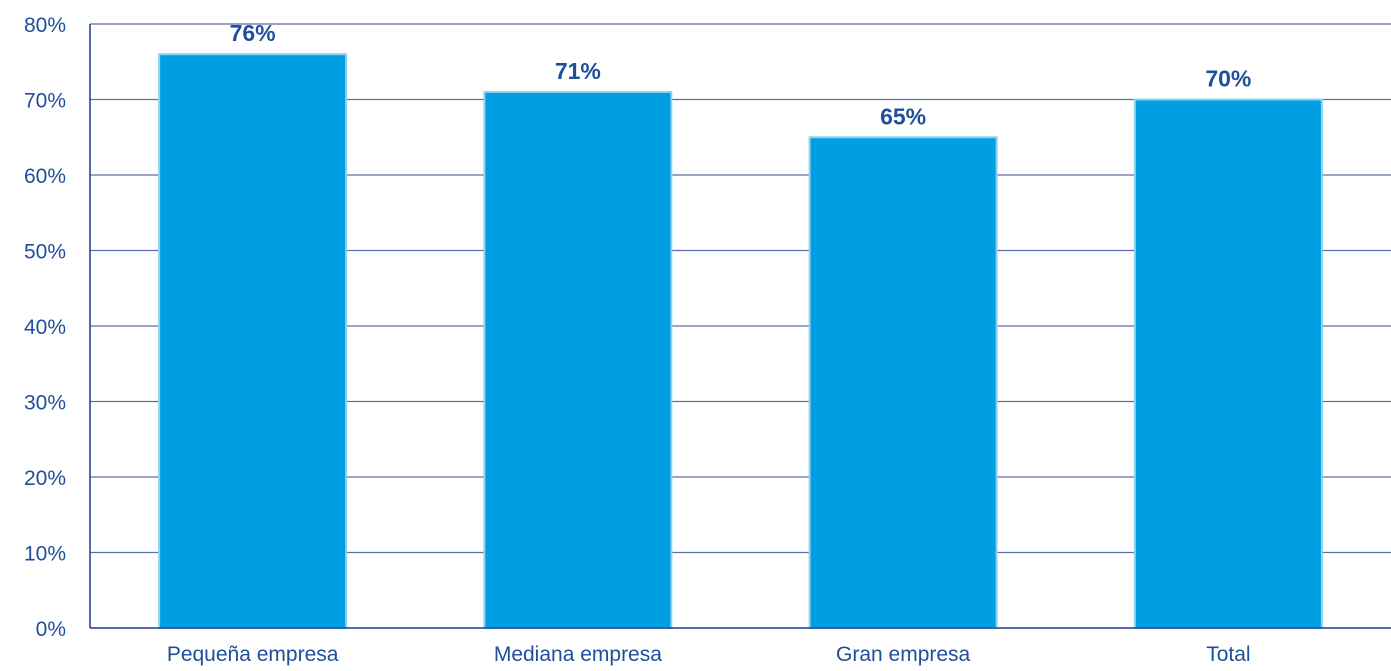 The height and width of the screenshot is (671, 1391). What do you see at coordinates (45, 25) in the screenshot?
I see `y-tick-label: 80%` at bounding box center [45, 25].